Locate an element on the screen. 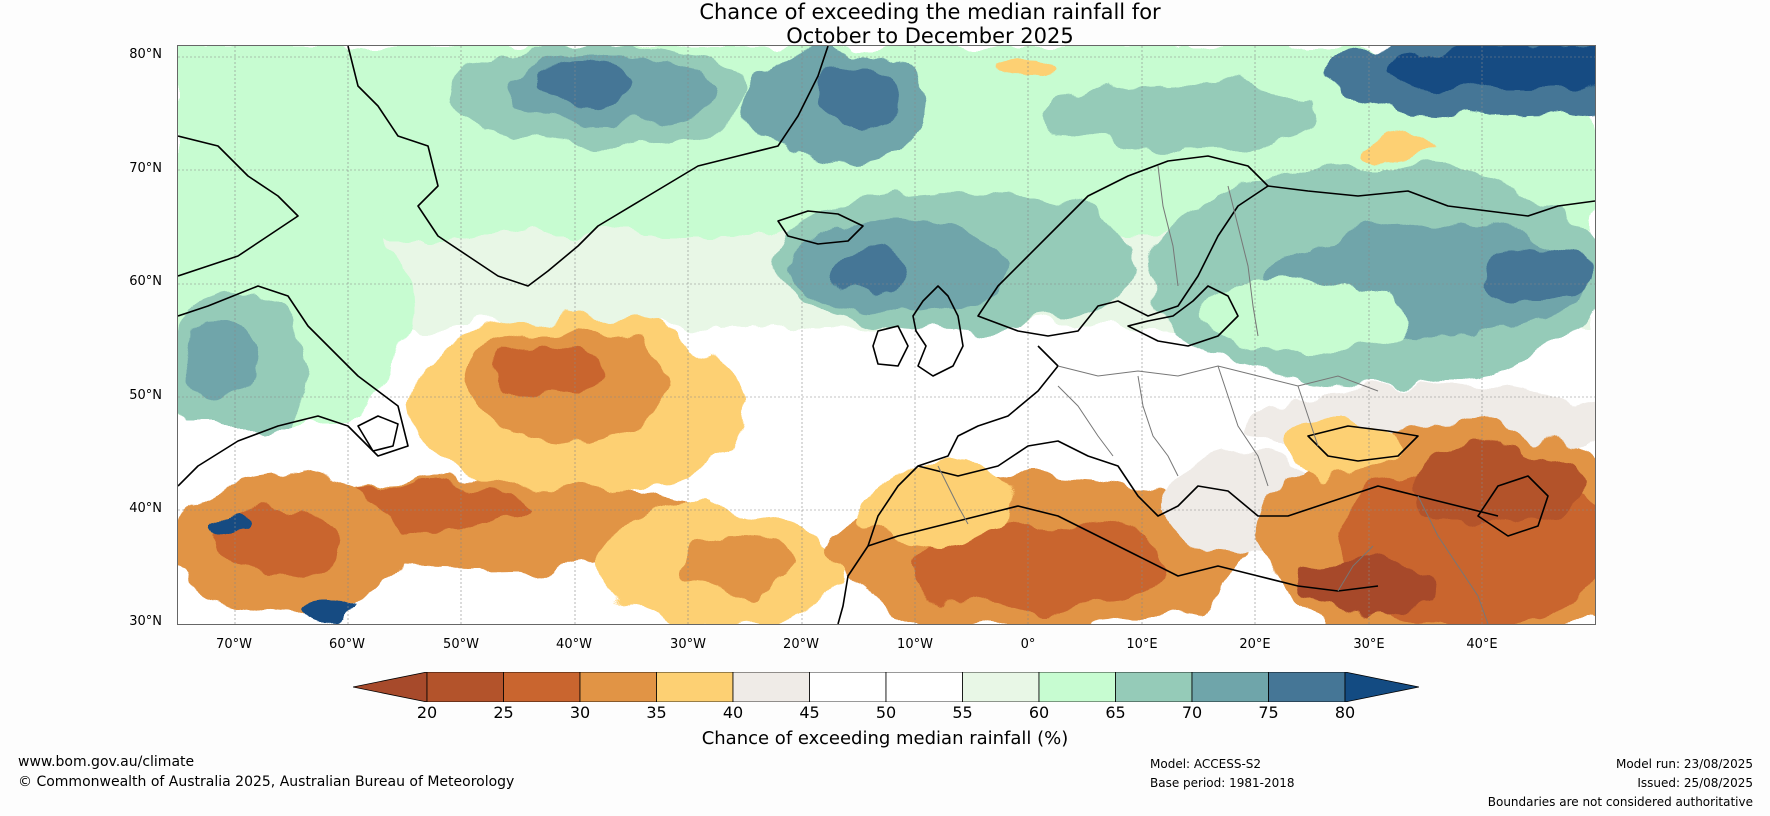 Image resolution: width=1770 pixels, height=816 pixels. mediterranean-north is located at coordinates (1208, 478).